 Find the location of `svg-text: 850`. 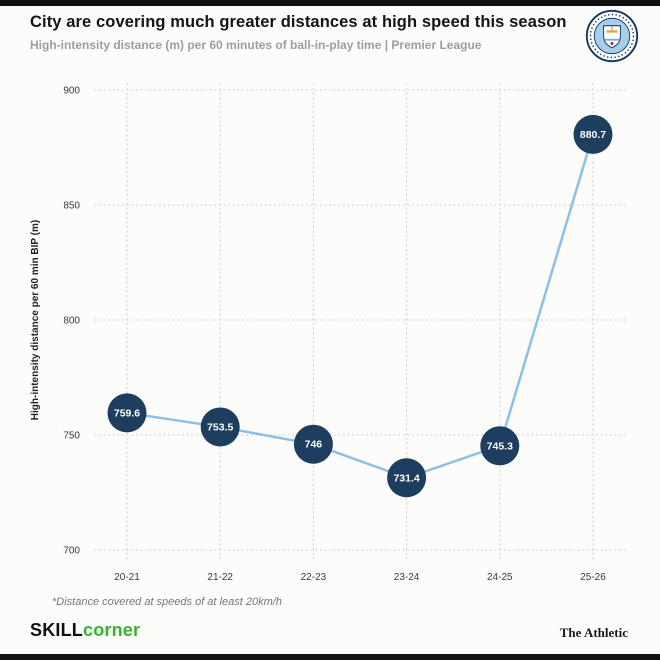

svg-text: 850 is located at coordinates (71, 206).